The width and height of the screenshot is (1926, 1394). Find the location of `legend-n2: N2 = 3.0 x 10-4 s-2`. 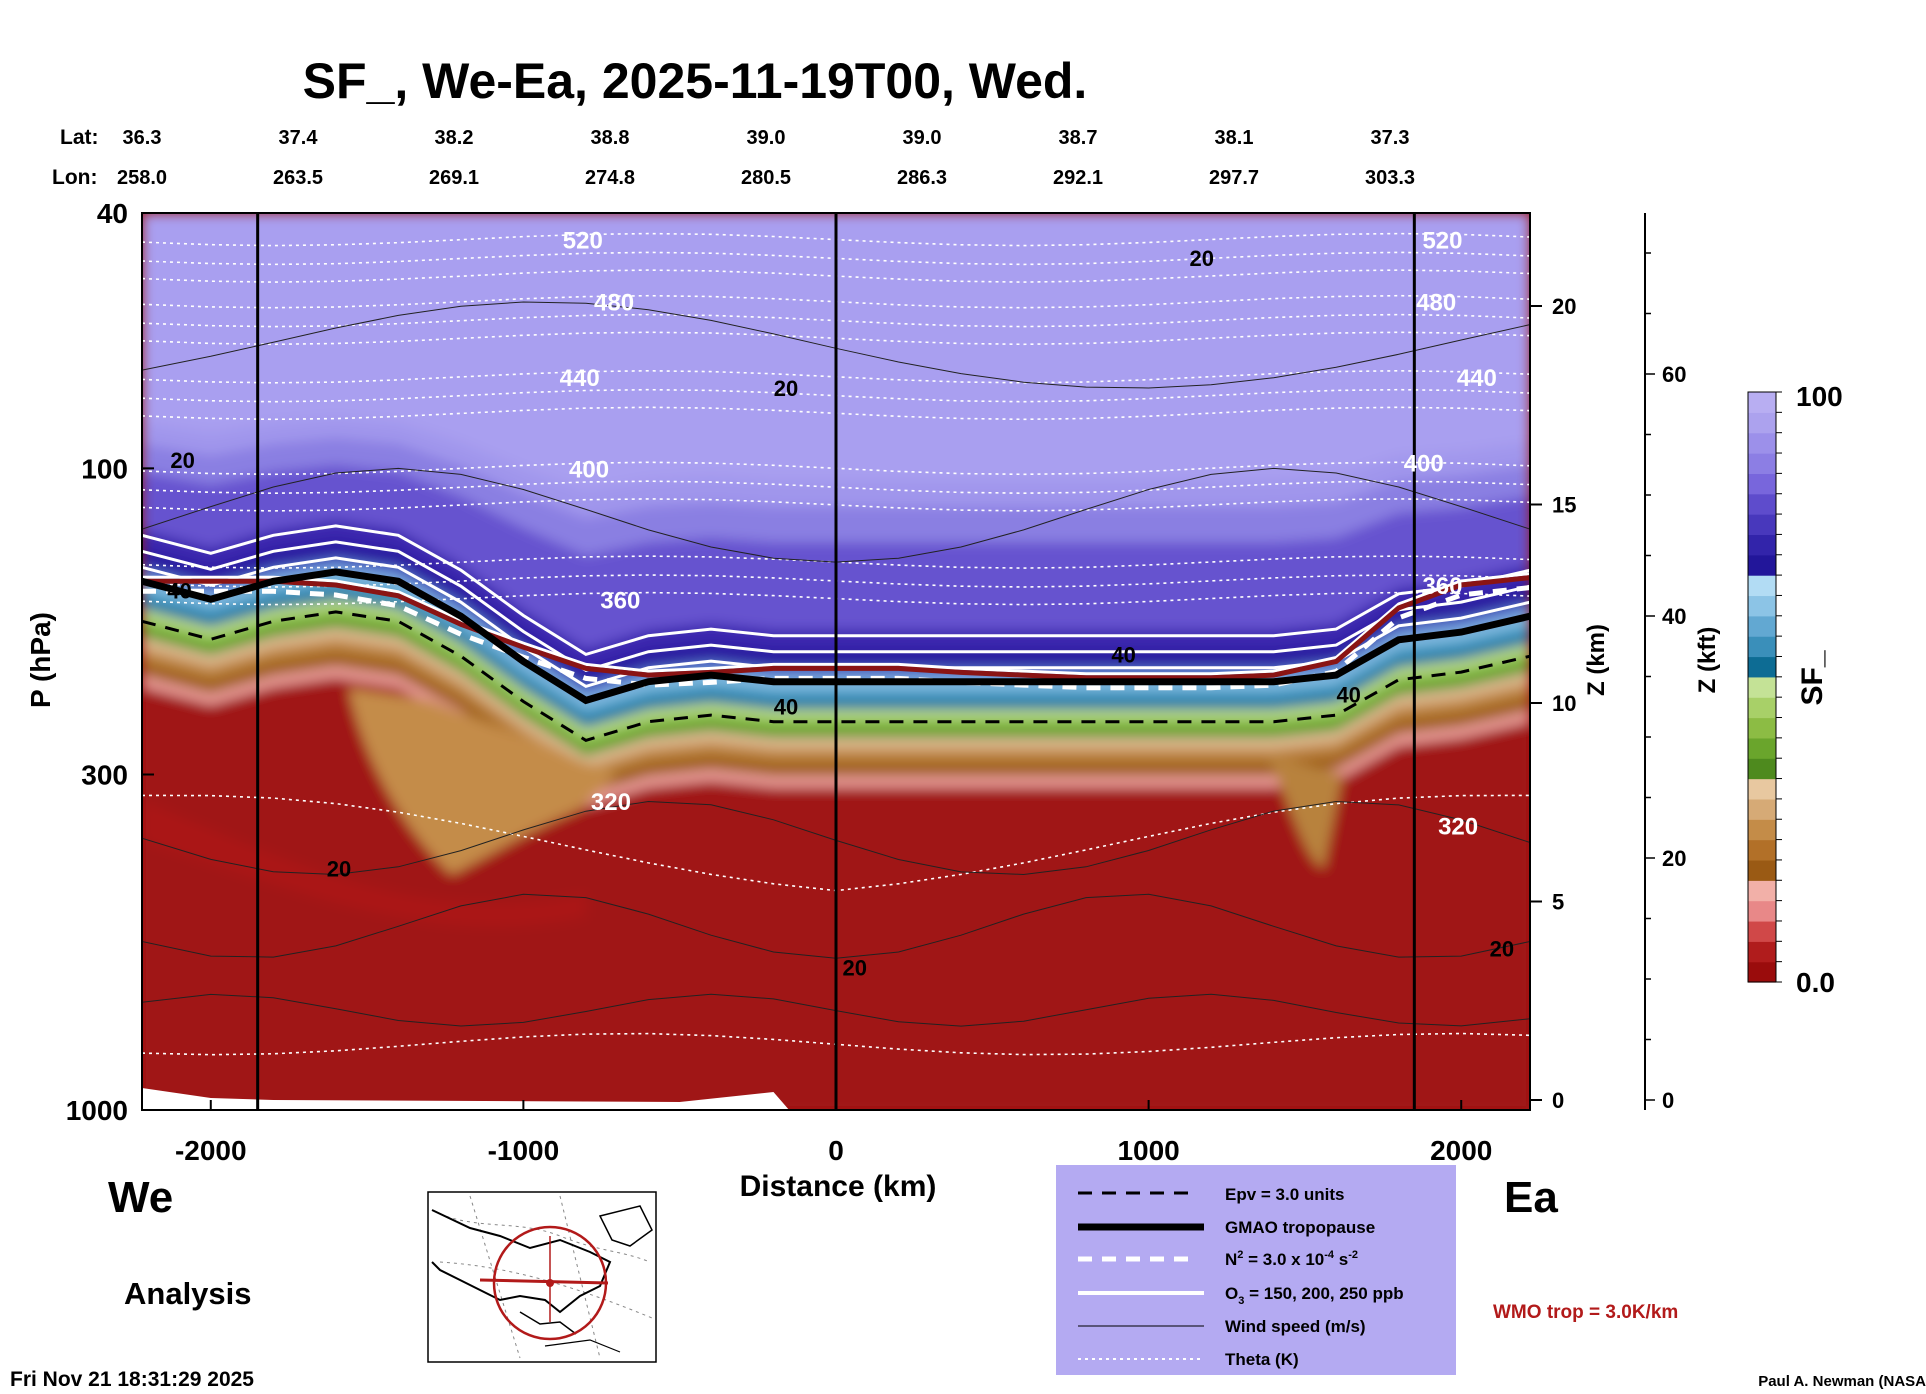

legend-n2: N2 = 3.0 x 10-4 s-2 is located at coordinates (1291, 1259).